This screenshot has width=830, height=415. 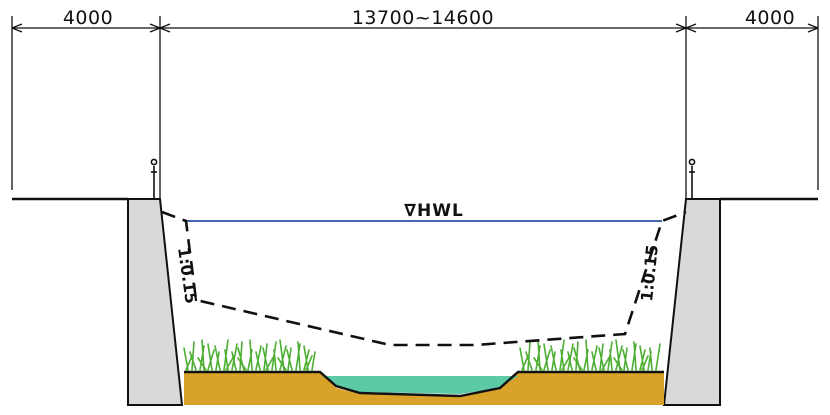 I want to click on slope-label-left: 1:0.15, so click(x=187, y=275).